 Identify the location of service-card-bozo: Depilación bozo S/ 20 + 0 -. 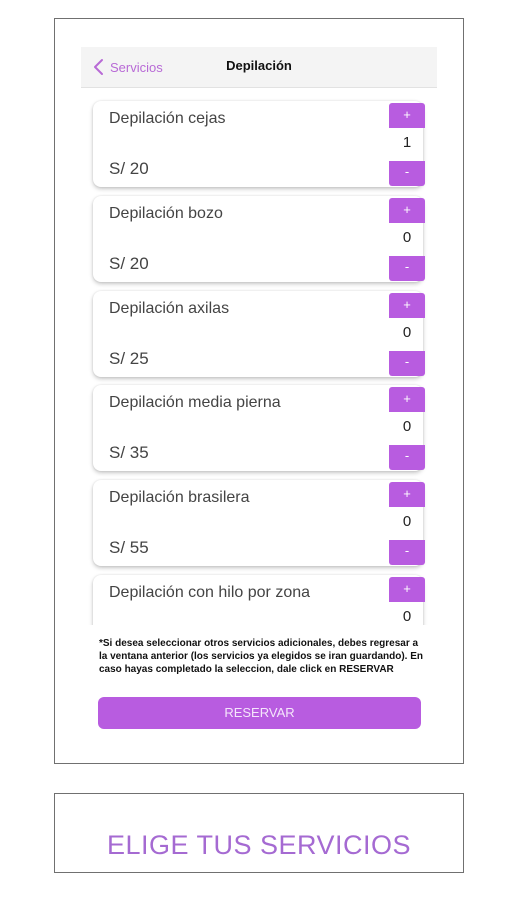
(259, 239).